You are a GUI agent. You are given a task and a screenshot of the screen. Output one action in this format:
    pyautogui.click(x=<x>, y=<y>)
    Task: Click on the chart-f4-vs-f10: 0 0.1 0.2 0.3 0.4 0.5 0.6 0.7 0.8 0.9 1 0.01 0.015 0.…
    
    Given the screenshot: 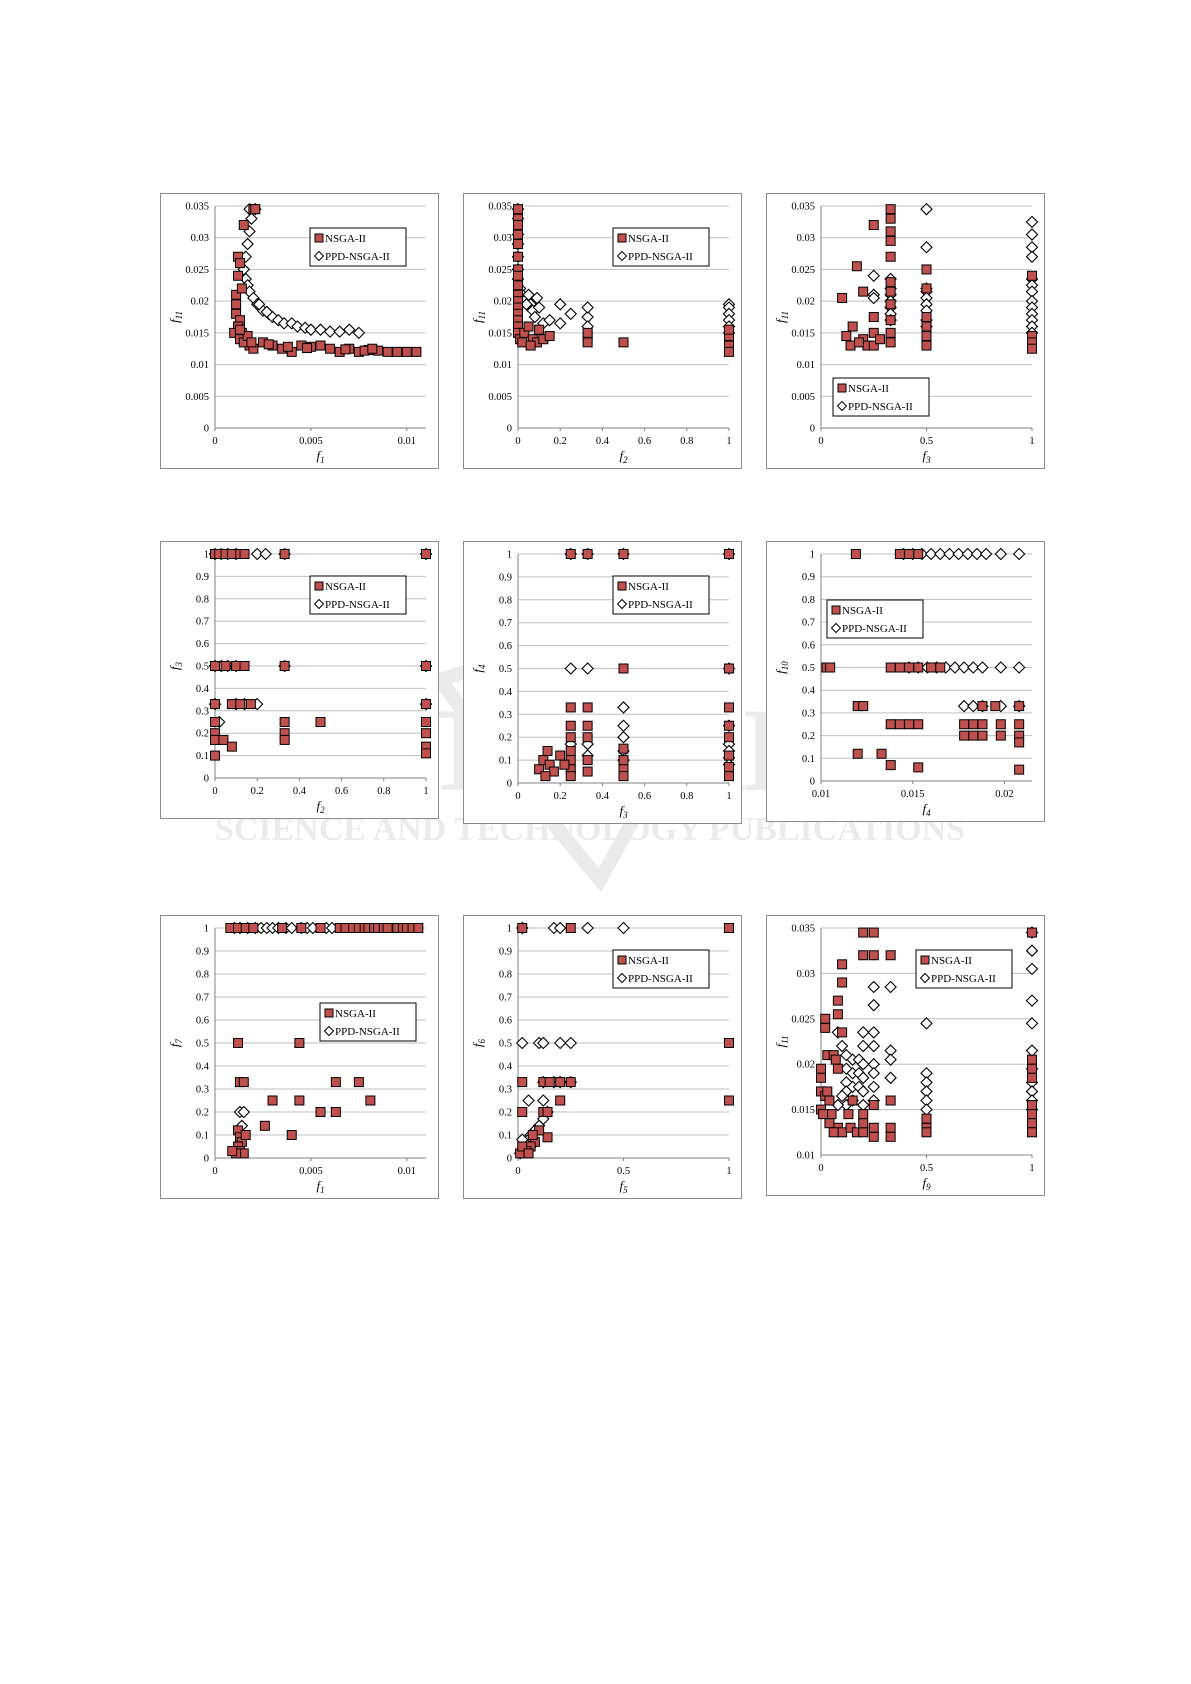 What is the action you would take?
    pyautogui.click(x=905, y=681)
    